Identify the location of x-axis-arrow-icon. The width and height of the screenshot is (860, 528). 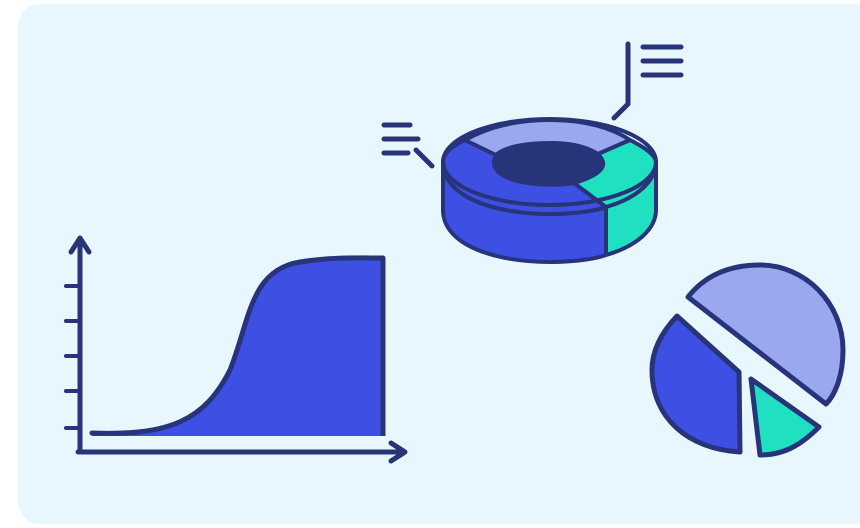
(398, 452).